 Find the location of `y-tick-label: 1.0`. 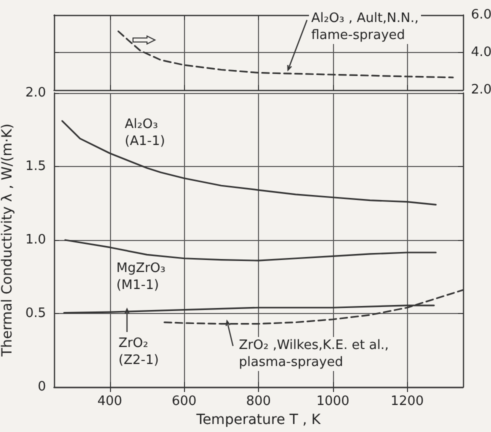

y-tick-label: 1.0 is located at coordinates (35, 240).